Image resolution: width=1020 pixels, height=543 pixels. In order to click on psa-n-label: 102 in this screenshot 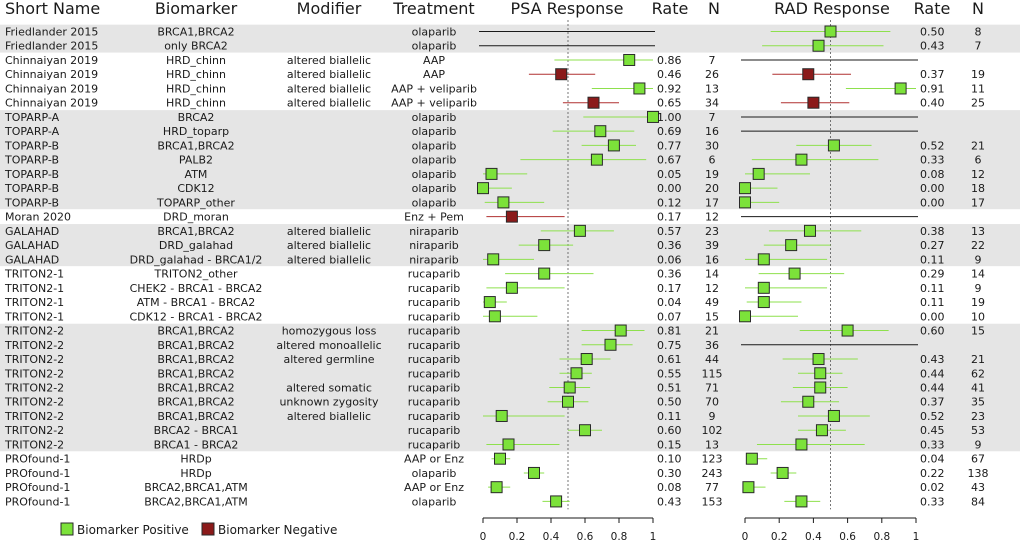, I will do `click(712, 430)`.